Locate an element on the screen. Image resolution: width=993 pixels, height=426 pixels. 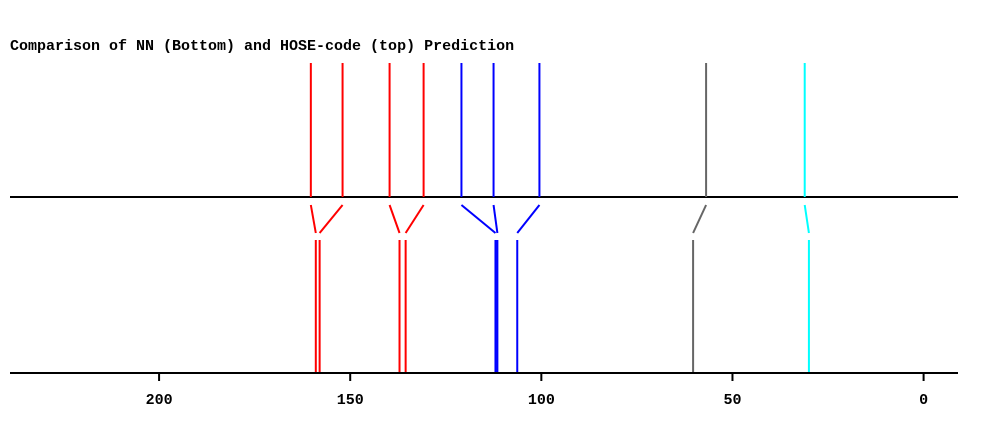
x-tick-label: 50 is located at coordinates (732, 400).